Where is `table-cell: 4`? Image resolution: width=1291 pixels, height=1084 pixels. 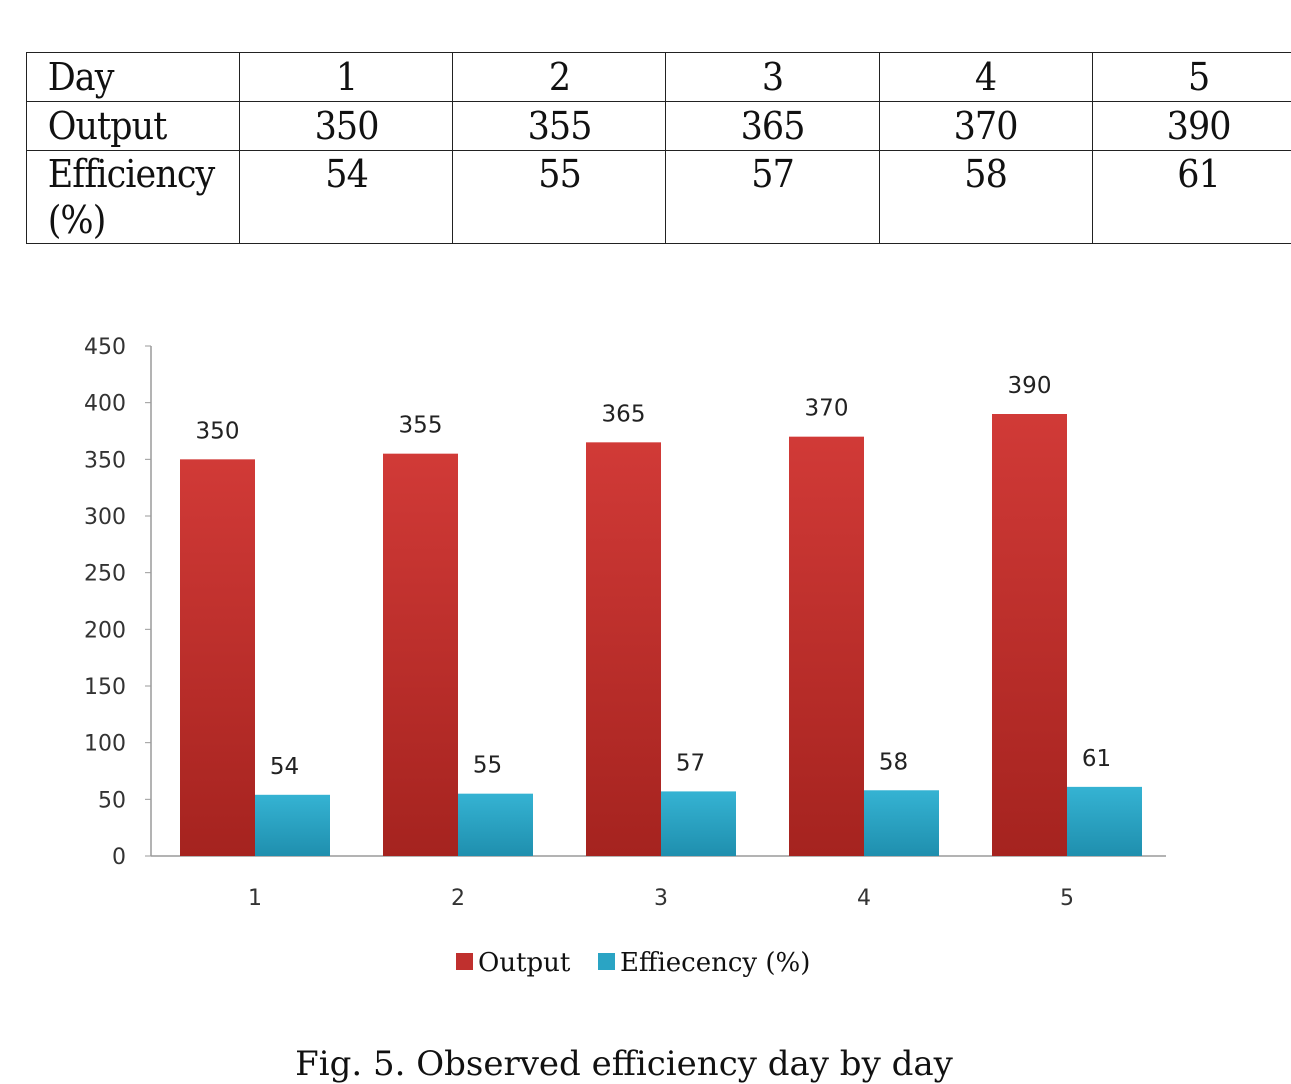
table-cell: 4 is located at coordinates (986, 77).